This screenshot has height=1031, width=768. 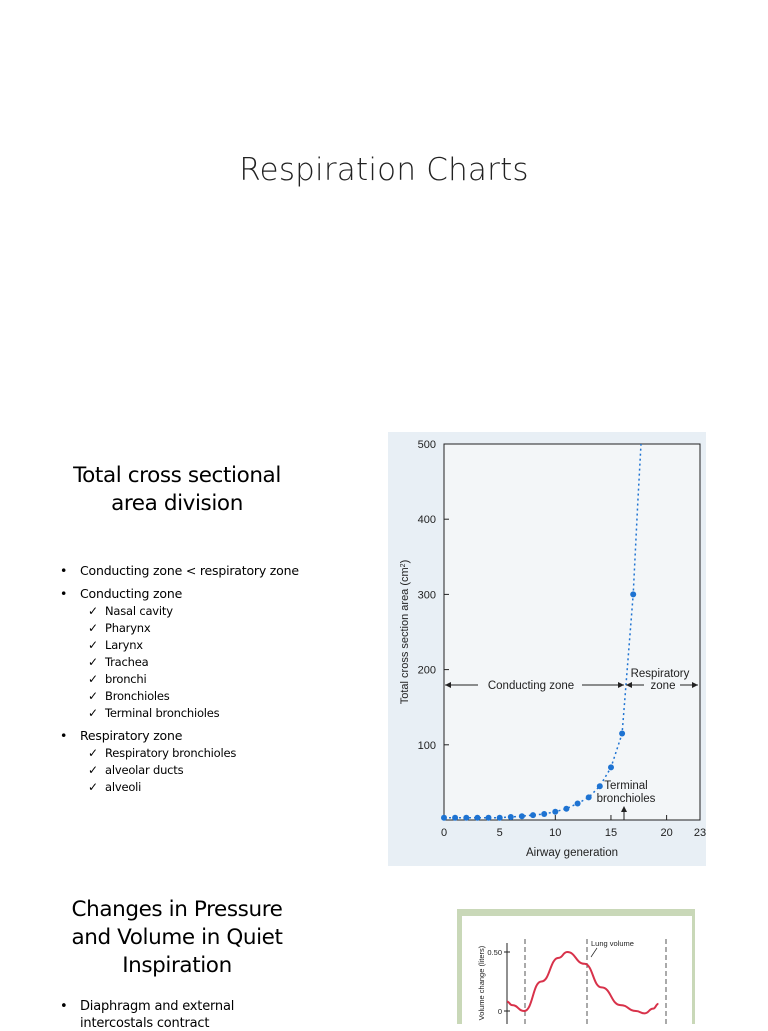 I want to click on section1-heading-line1: Total cross sectional, so click(x=177, y=475).